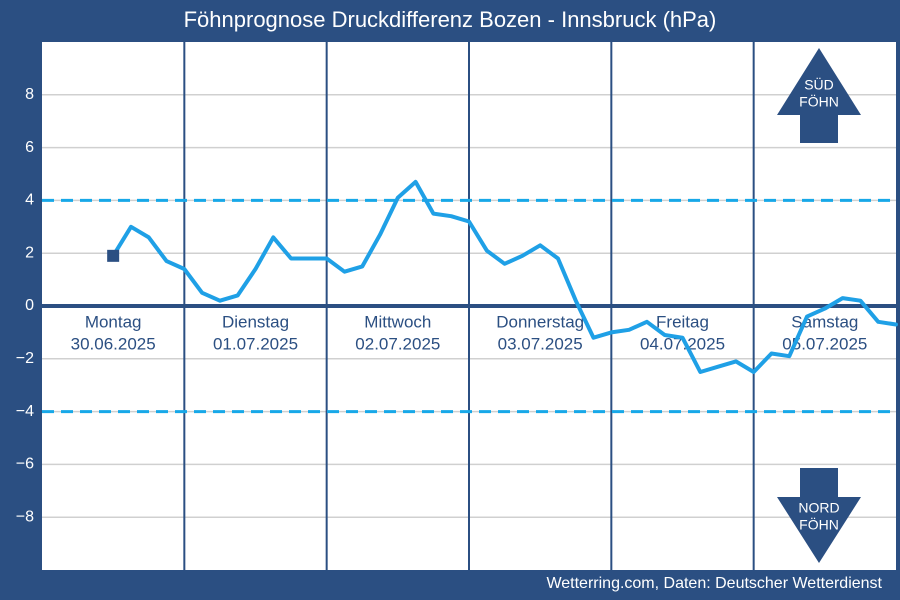 The image size is (900, 600). What do you see at coordinates (29, 200) in the screenshot?
I see `y-tick-label: 4` at bounding box center [29, 200].